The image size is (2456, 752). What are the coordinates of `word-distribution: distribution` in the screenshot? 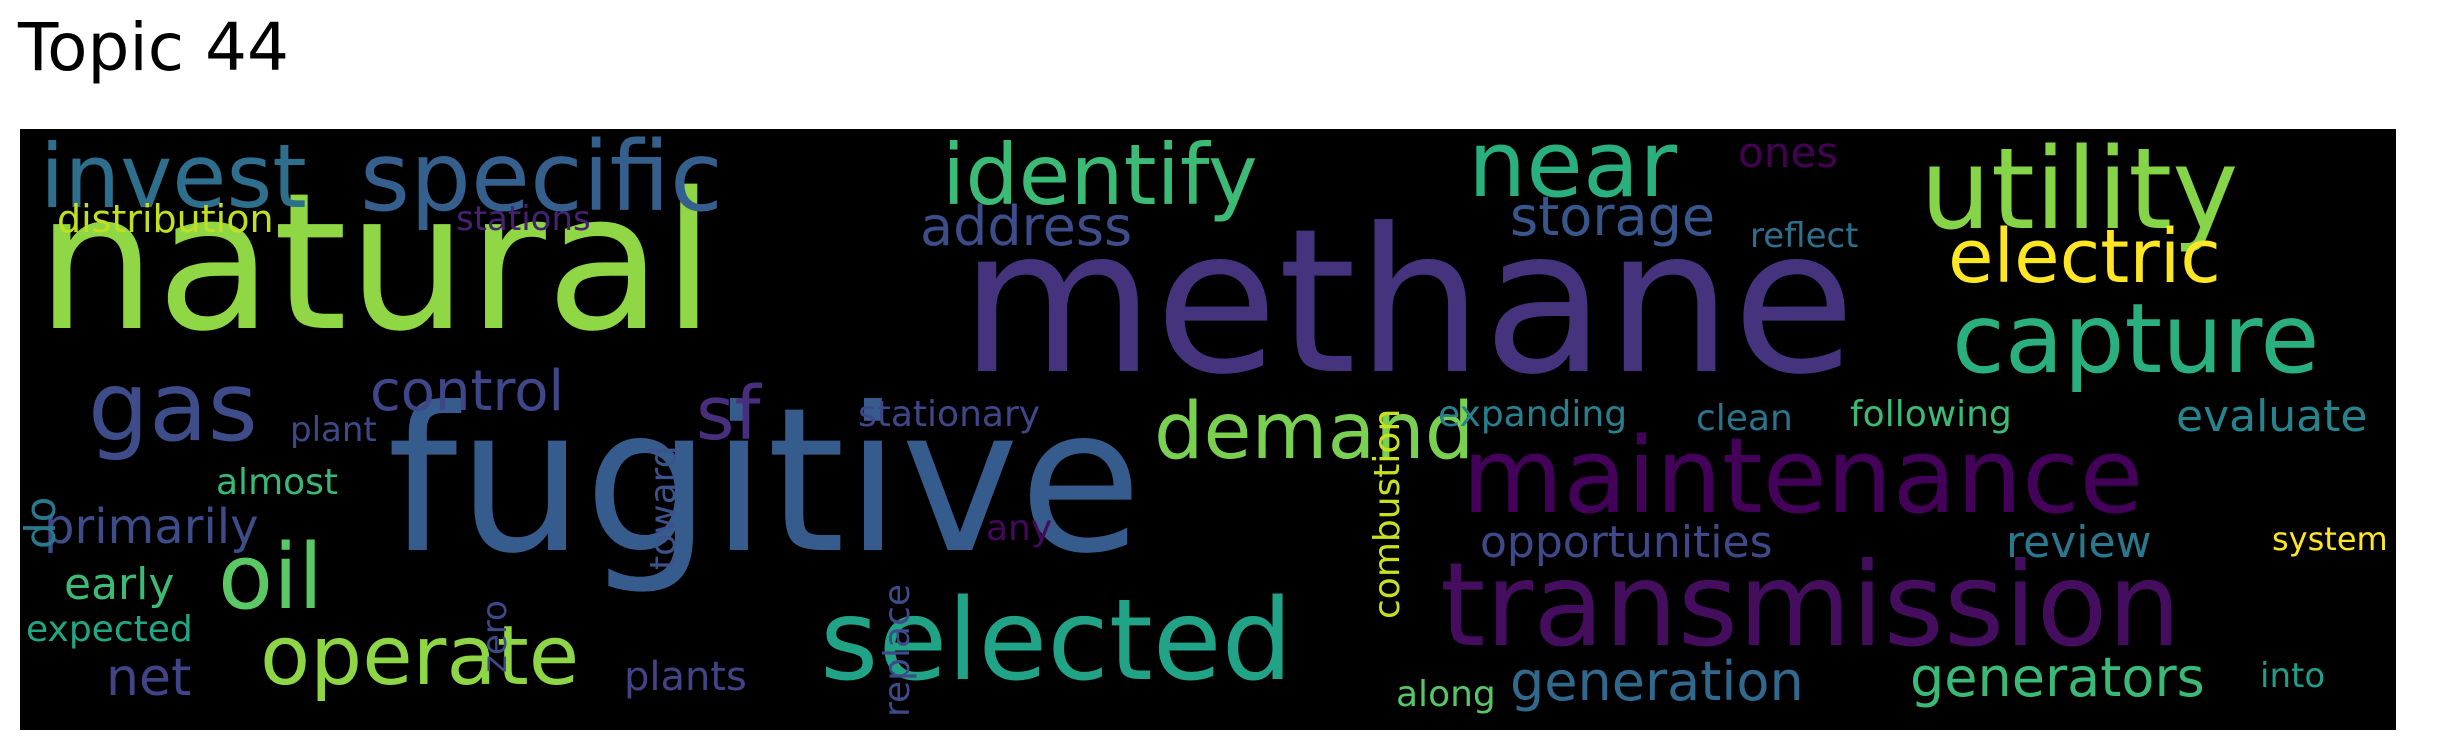 It's located at (165, 219).